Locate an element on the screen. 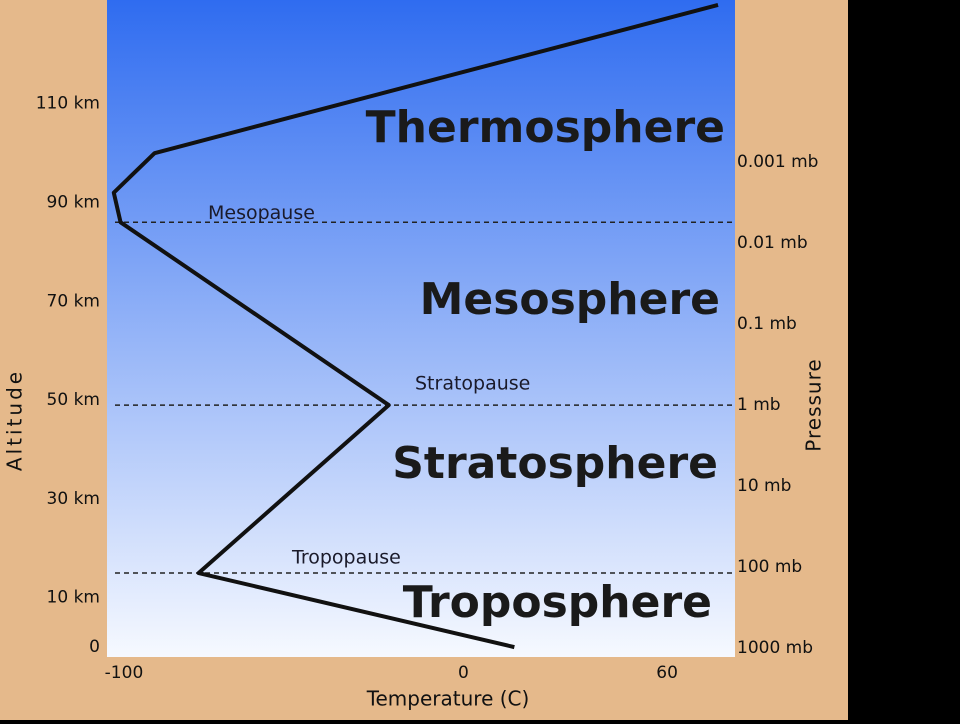 The image size is (960, 724). boundary-label: Stratopause is located at coordinates (472, 384).